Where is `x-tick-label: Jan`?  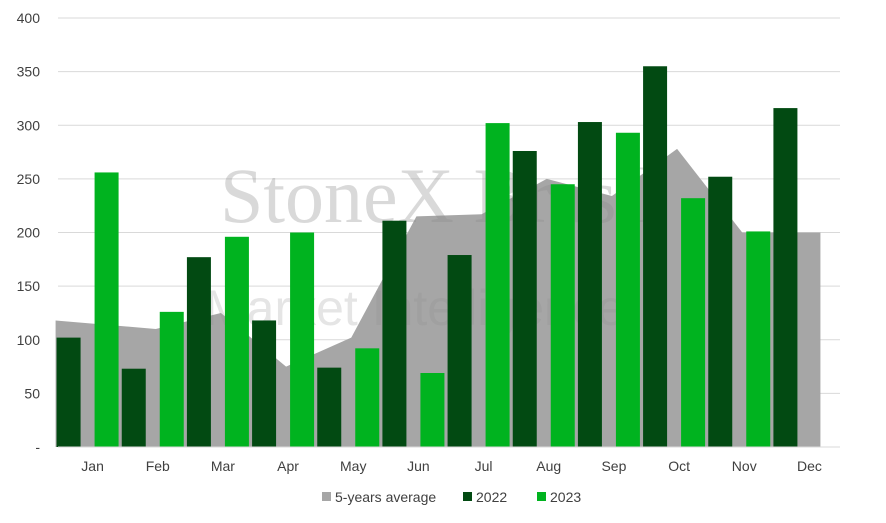 x-tick-label: Jan is located at coordinates (92, 466).